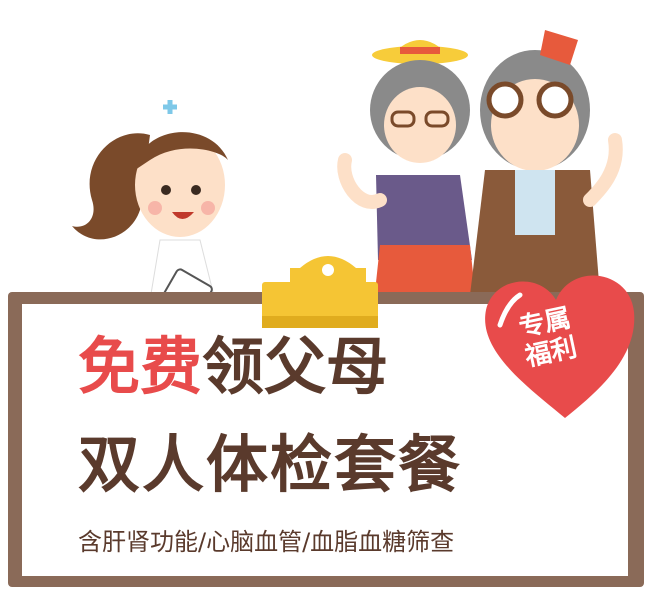  I want to click on grandfather-figure, so click(546, 162).